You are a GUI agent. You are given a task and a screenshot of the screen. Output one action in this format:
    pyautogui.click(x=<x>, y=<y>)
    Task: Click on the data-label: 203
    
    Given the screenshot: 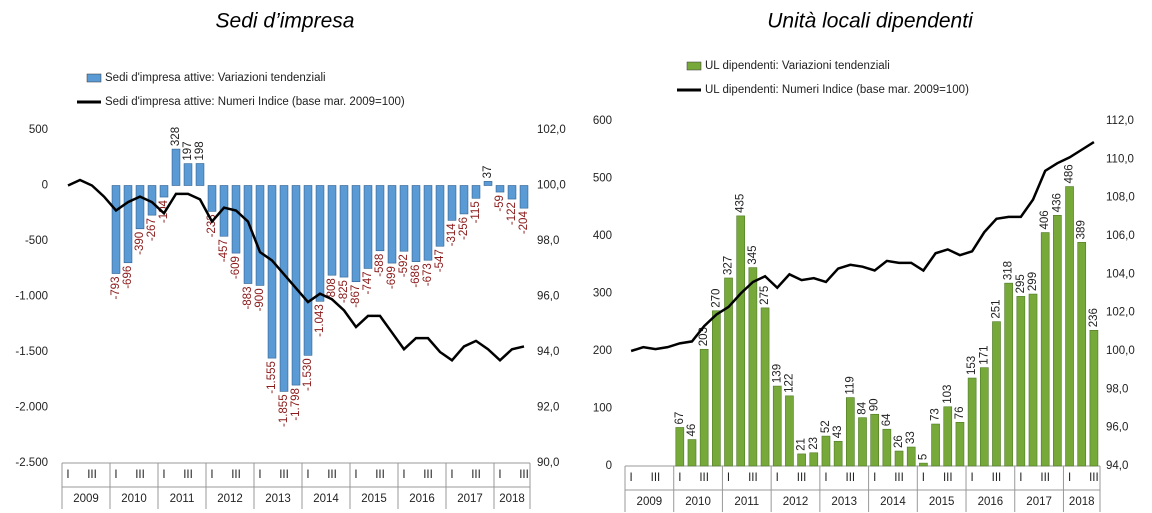 What is the action you would take?
    pyautogui.click(x=704, y=336)
    